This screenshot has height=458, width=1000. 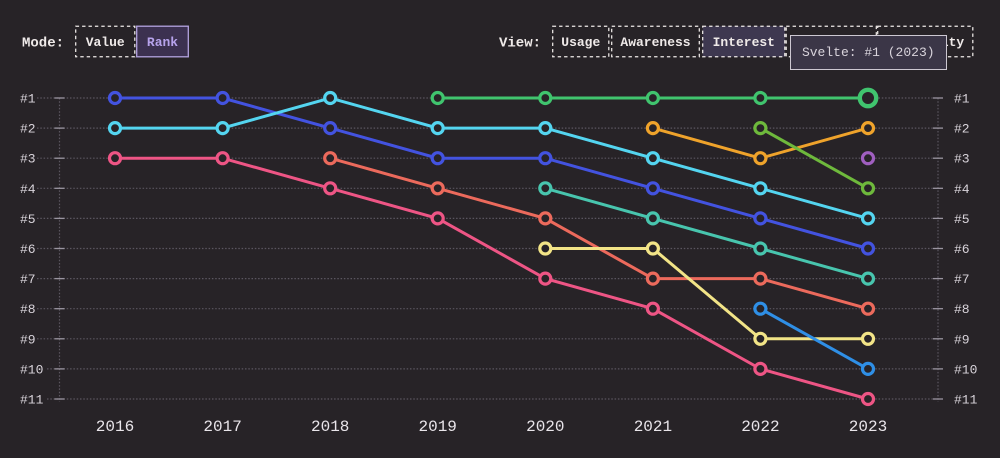 What do you see at coordinates (760, 427) in the screenshot?
I see `svg-text: 2022` at bounding box center [760, 427].